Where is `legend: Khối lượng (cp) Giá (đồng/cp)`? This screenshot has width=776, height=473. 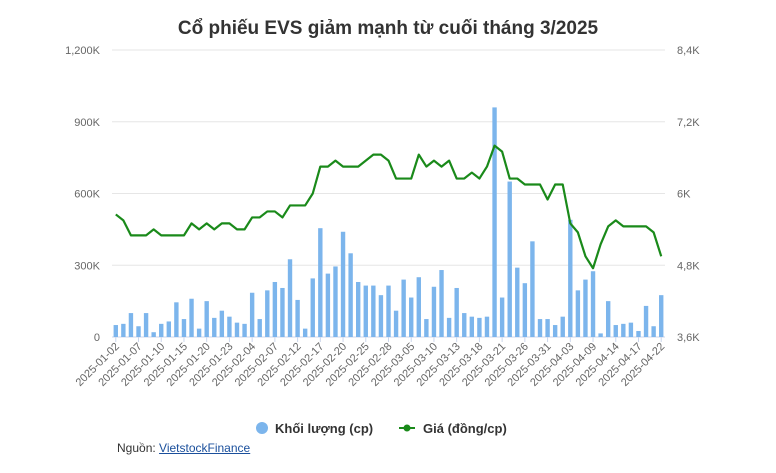 legend: Khối lượng (cp) Giá (đồng/cp) is located at coordinates (381, 428).